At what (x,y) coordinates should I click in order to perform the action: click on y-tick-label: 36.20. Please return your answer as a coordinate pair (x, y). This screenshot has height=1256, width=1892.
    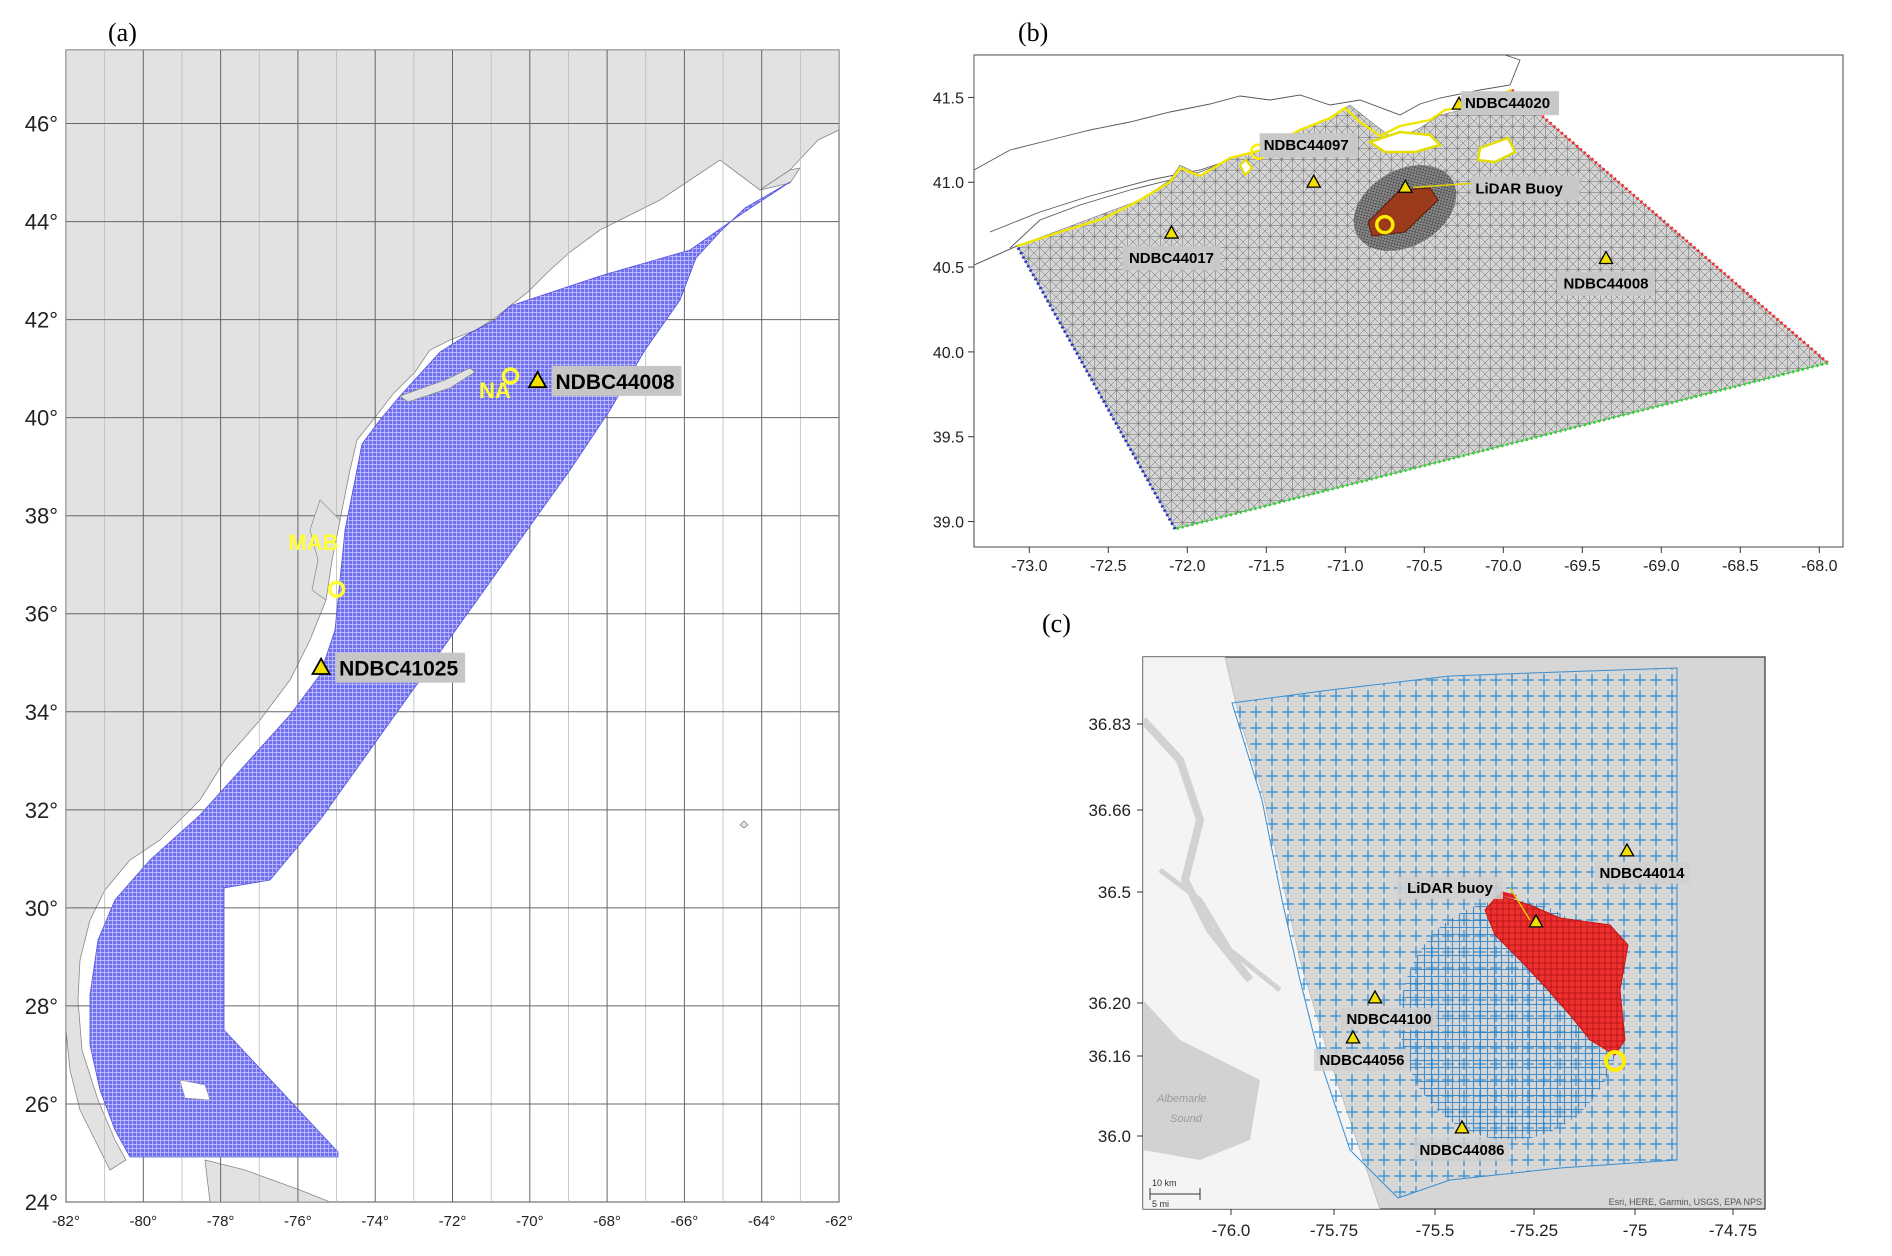
    Looking at the image, I should click on (1109, 1003).